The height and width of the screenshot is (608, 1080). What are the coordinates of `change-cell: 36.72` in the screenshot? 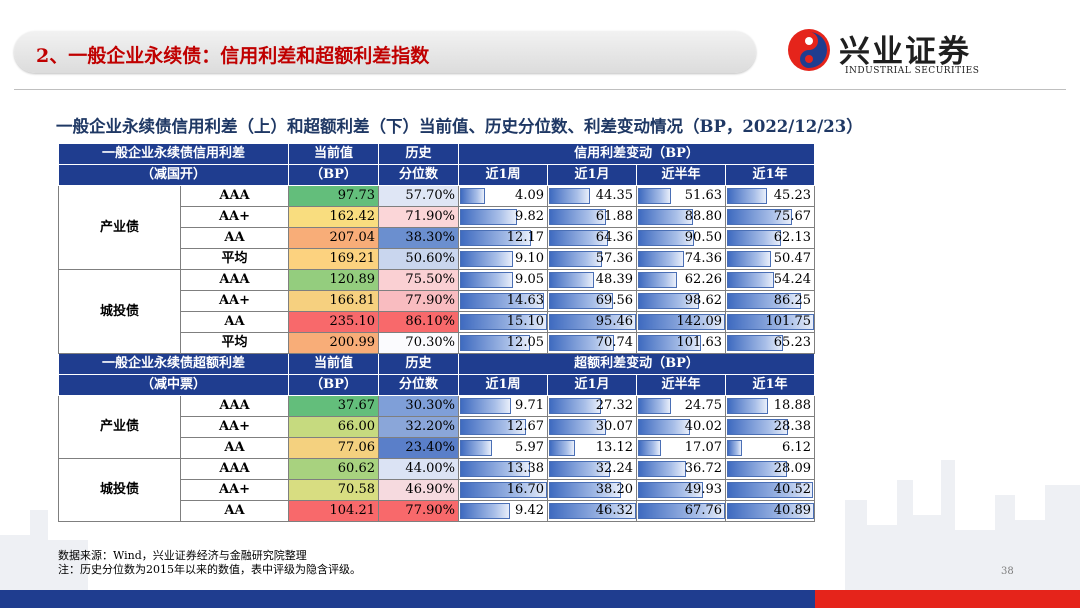 It's located at (681, 469).